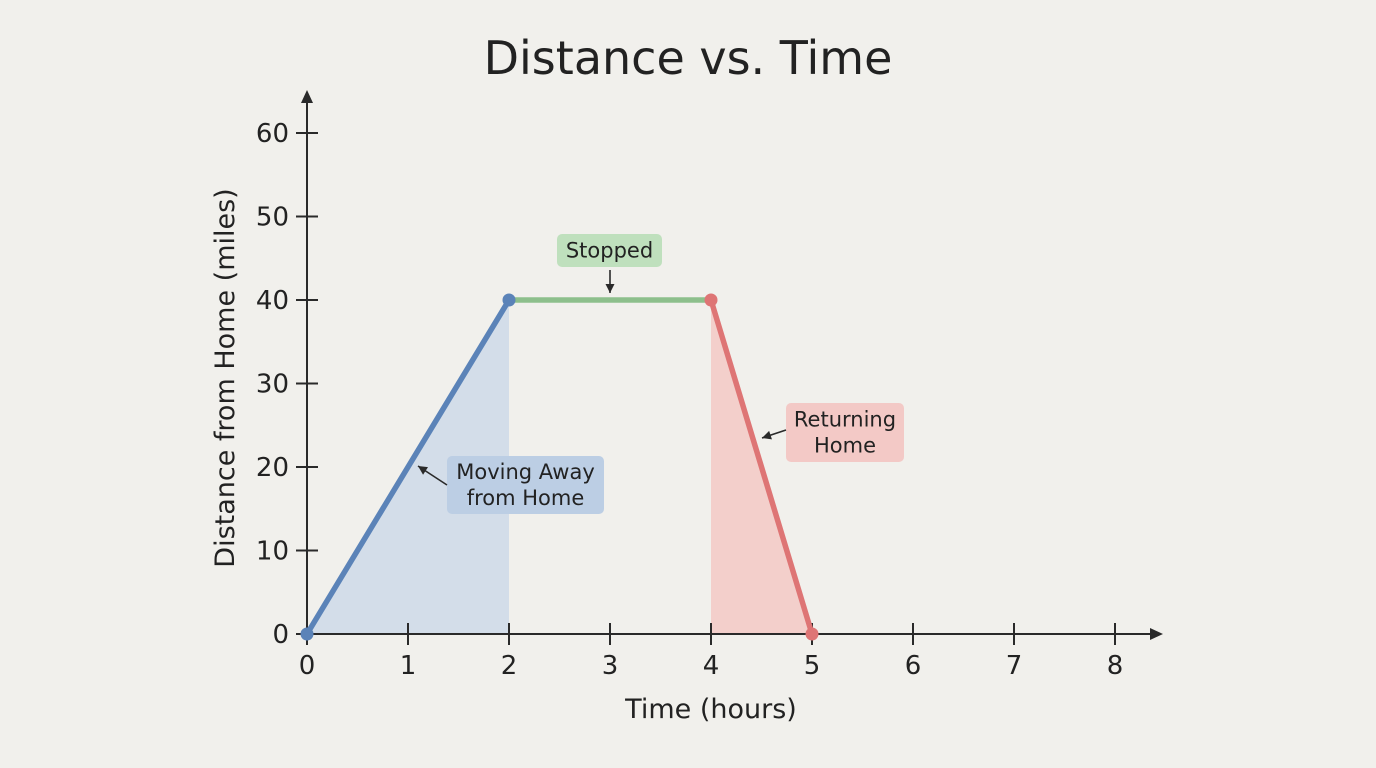  What do you see at coordinates (272, 134) in the screenshot?
I see `y-tick-label-60: 60` at bounding box center [272, 134].